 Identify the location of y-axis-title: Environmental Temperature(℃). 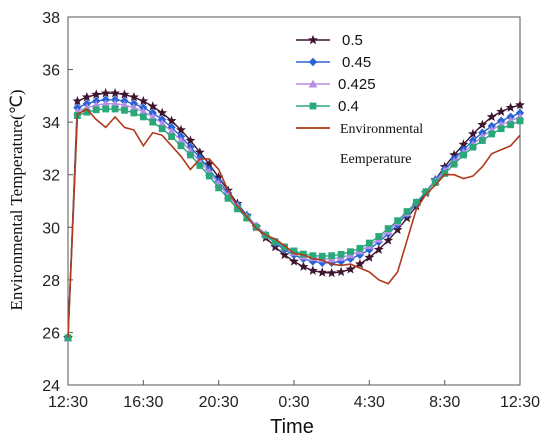
(16, 199).